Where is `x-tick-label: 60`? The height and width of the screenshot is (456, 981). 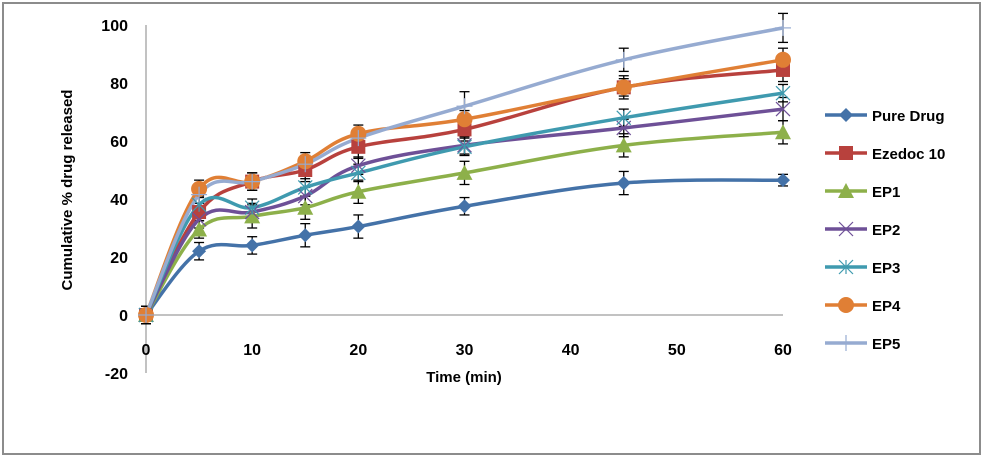 x-tick-label: 60 is located at coordinates (783, 350).